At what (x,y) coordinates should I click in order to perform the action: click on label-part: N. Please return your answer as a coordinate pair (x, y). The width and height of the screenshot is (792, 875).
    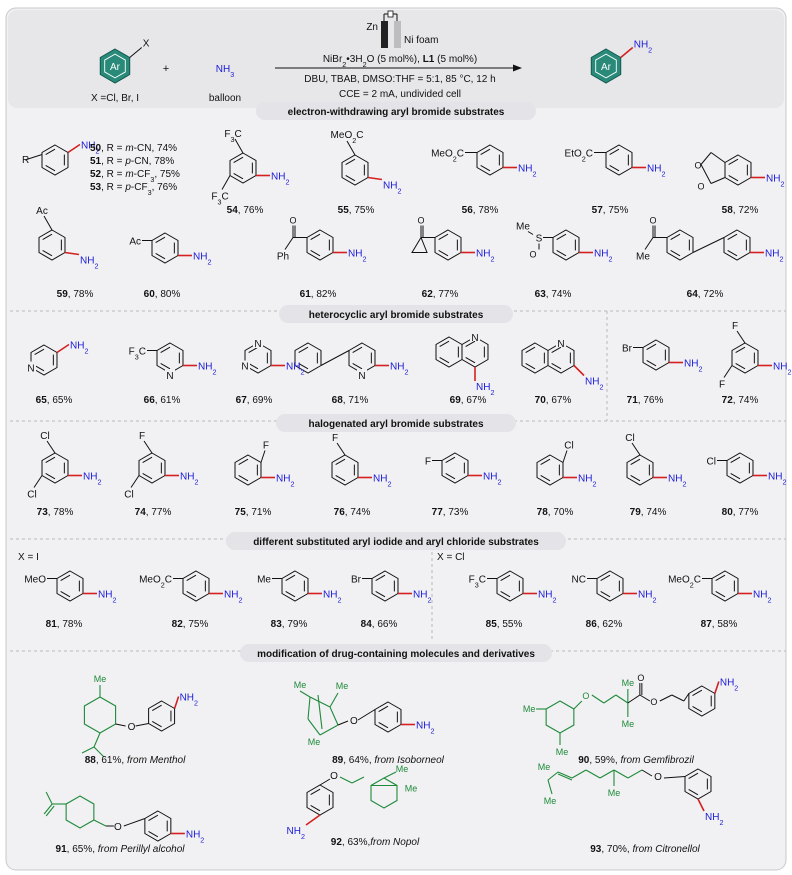
    Looking at the image, I should click on (361, 376).